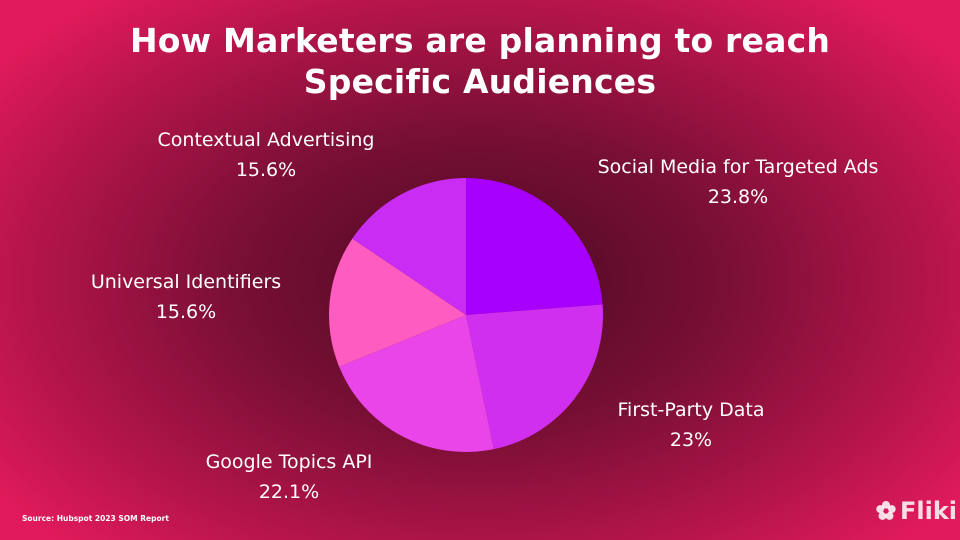  I want to click on slice-label-value: 23%, so click(691, 440).